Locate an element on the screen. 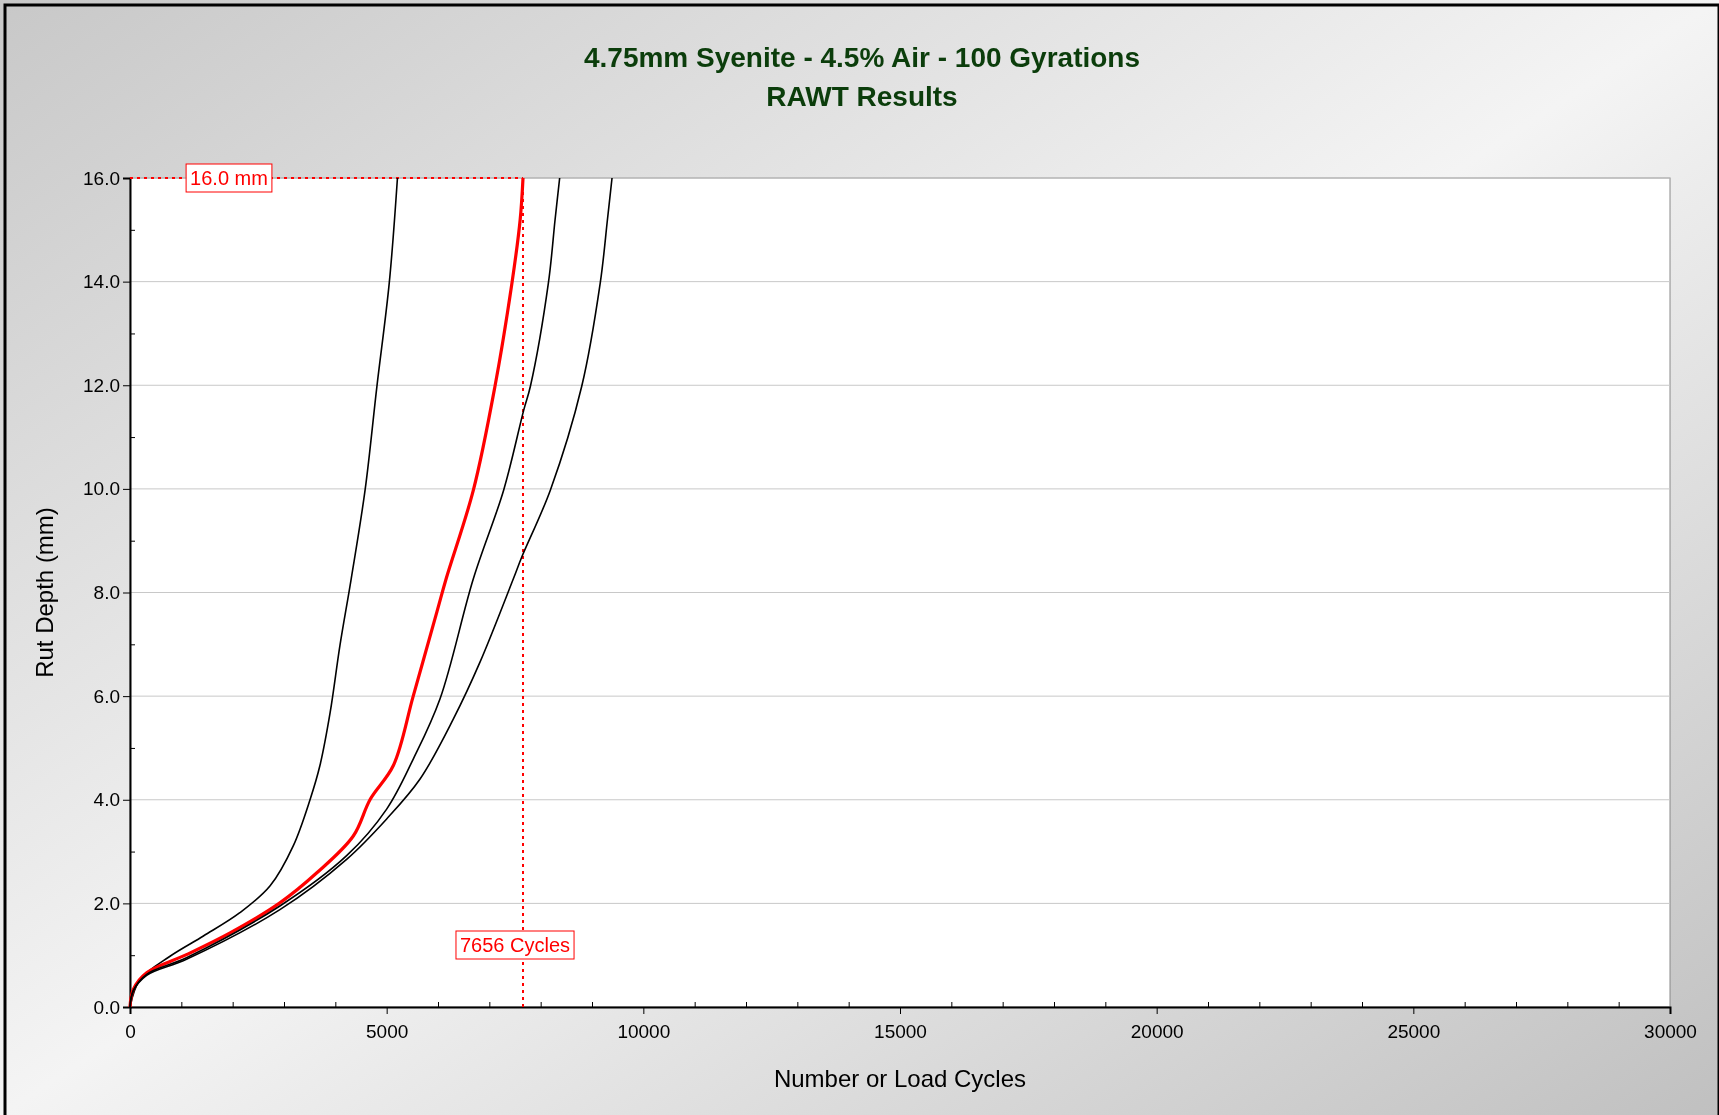 The height and width of the screenshot is (1115, 1719). x-tick-label: 5000 is located at coordinates (387, 1031).